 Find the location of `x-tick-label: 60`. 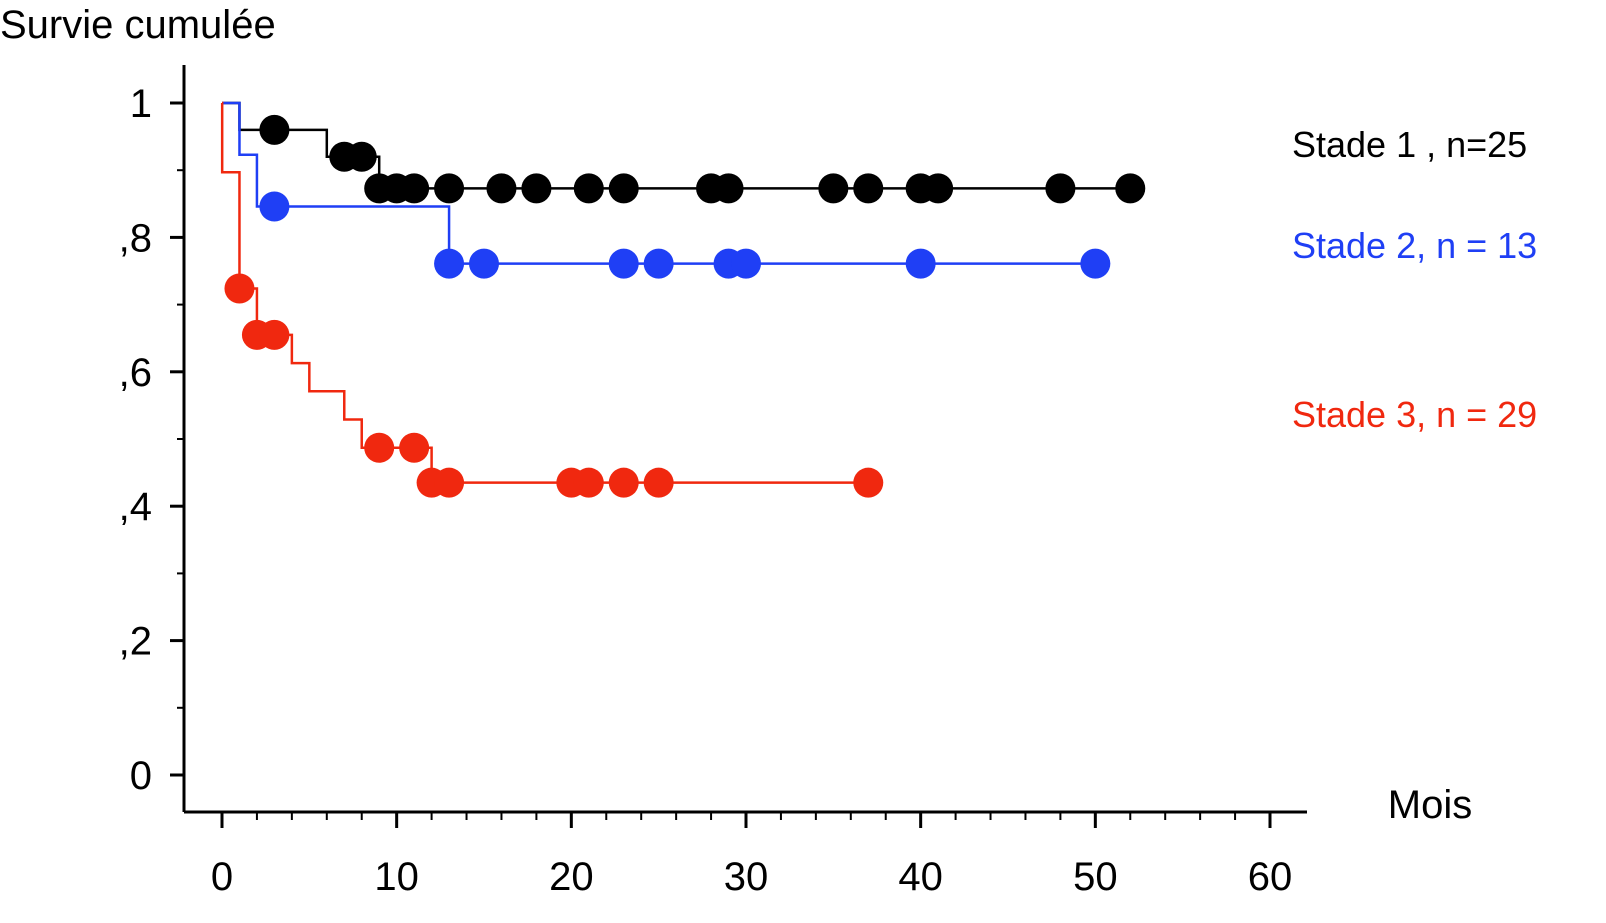

x-tick-label: 60 is located at coordinates (1270, 877).